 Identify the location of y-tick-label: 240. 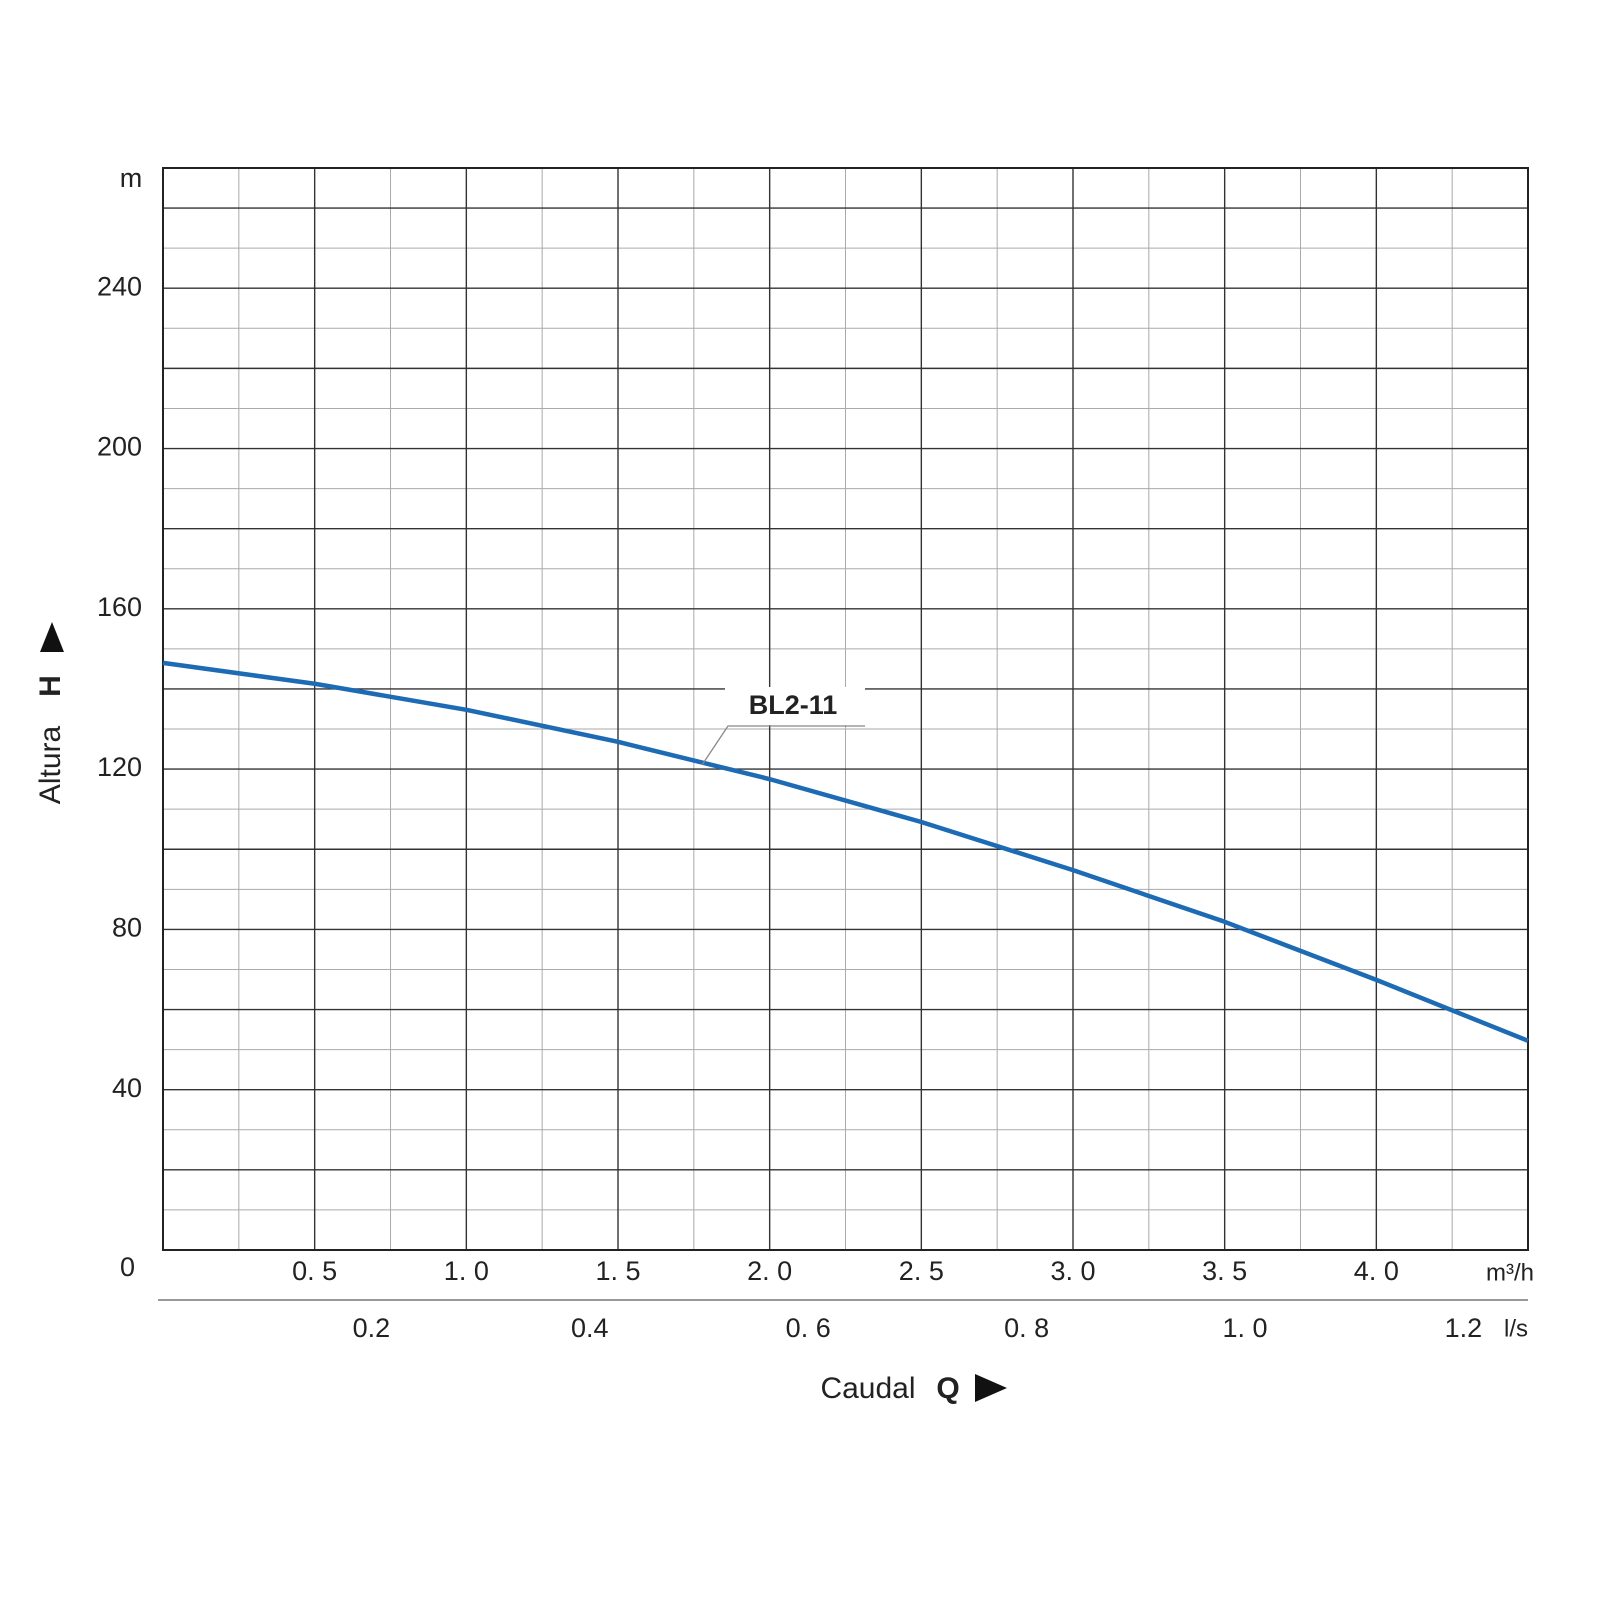
(119, 286).